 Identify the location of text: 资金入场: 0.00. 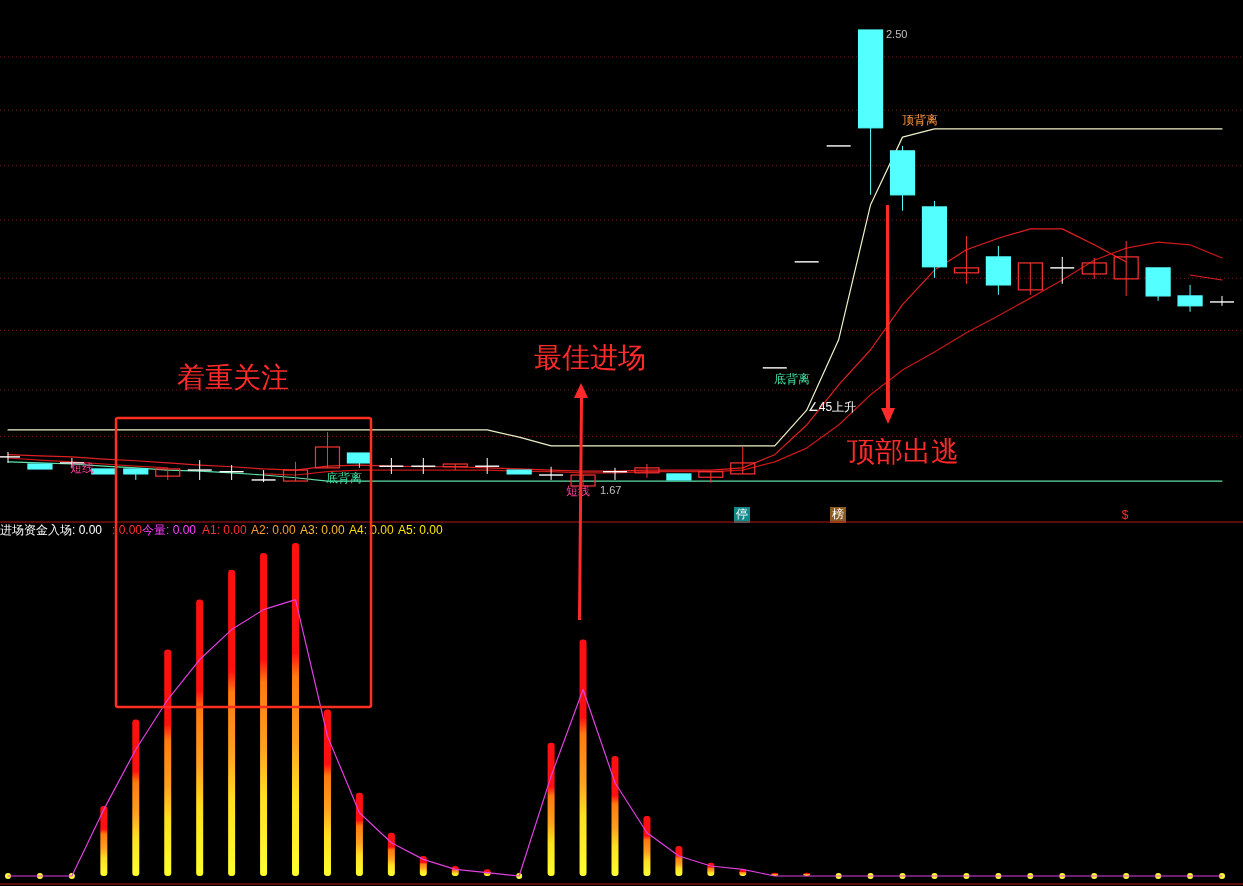
(63, 530).